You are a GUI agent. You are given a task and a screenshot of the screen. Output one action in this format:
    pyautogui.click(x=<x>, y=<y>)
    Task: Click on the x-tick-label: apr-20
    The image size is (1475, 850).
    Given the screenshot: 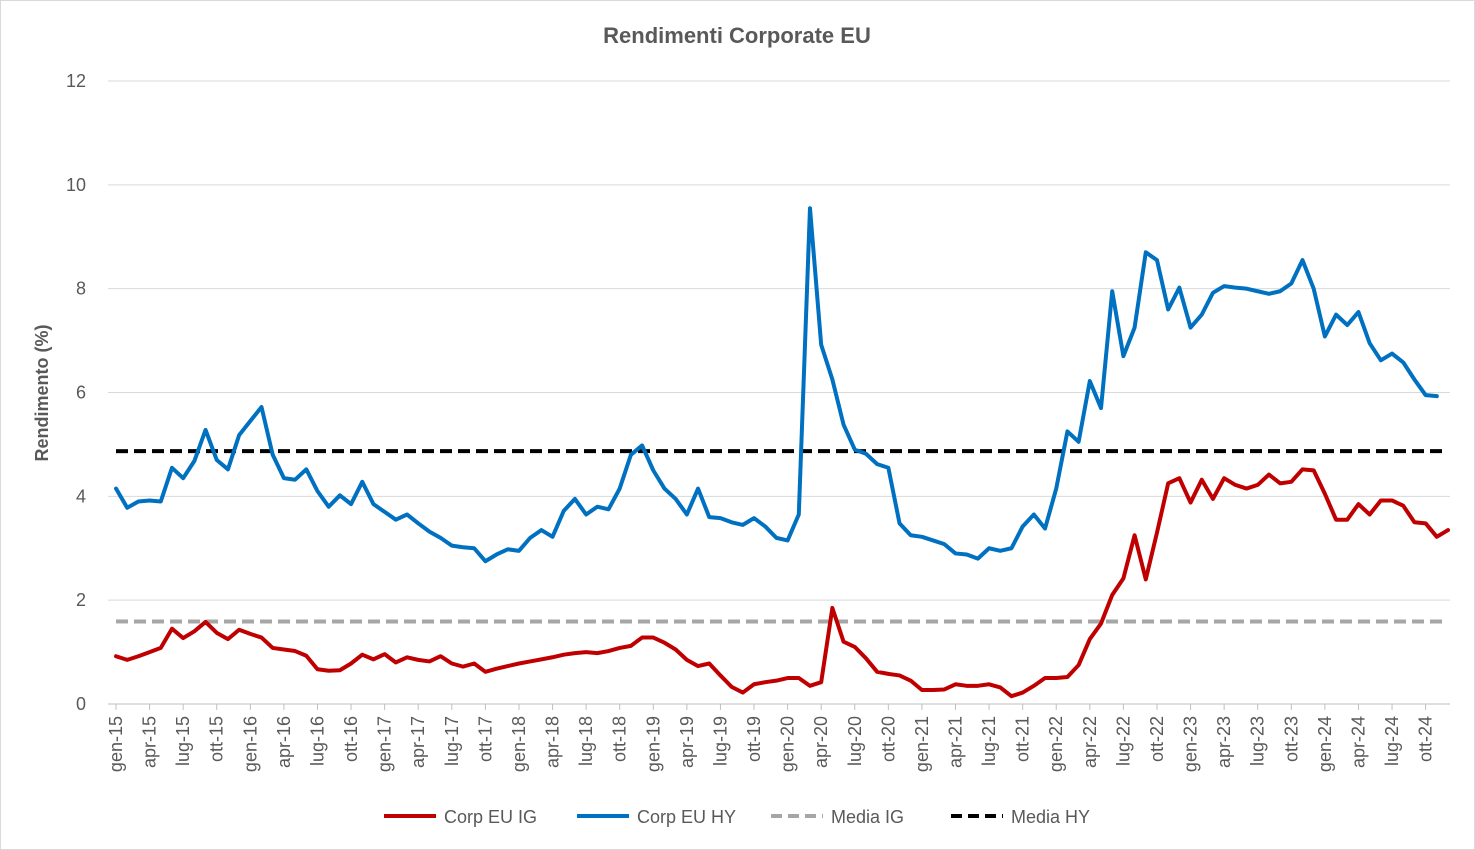 What is the action you would take?
    pyautogui.click(x=821, y=742)
    